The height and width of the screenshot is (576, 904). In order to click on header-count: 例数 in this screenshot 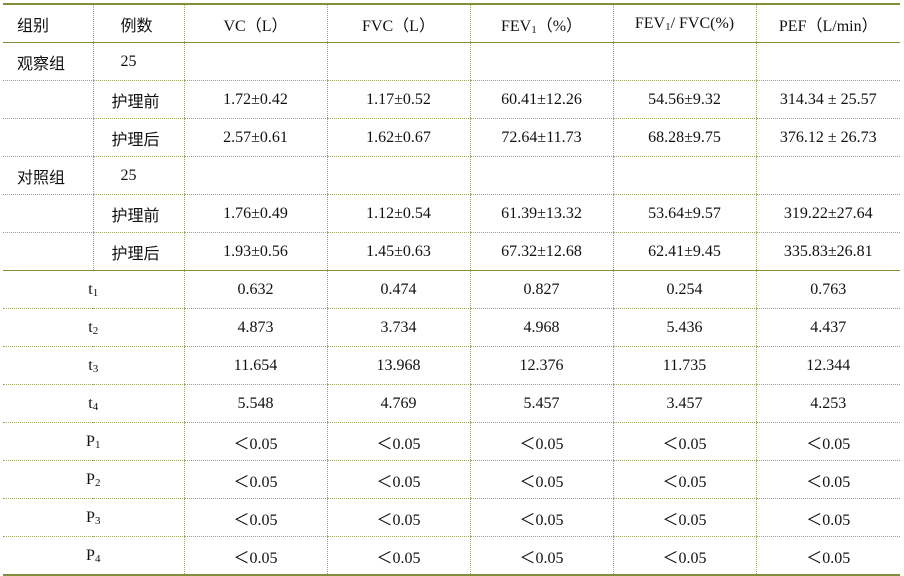, I will do `click(138, 23)`.